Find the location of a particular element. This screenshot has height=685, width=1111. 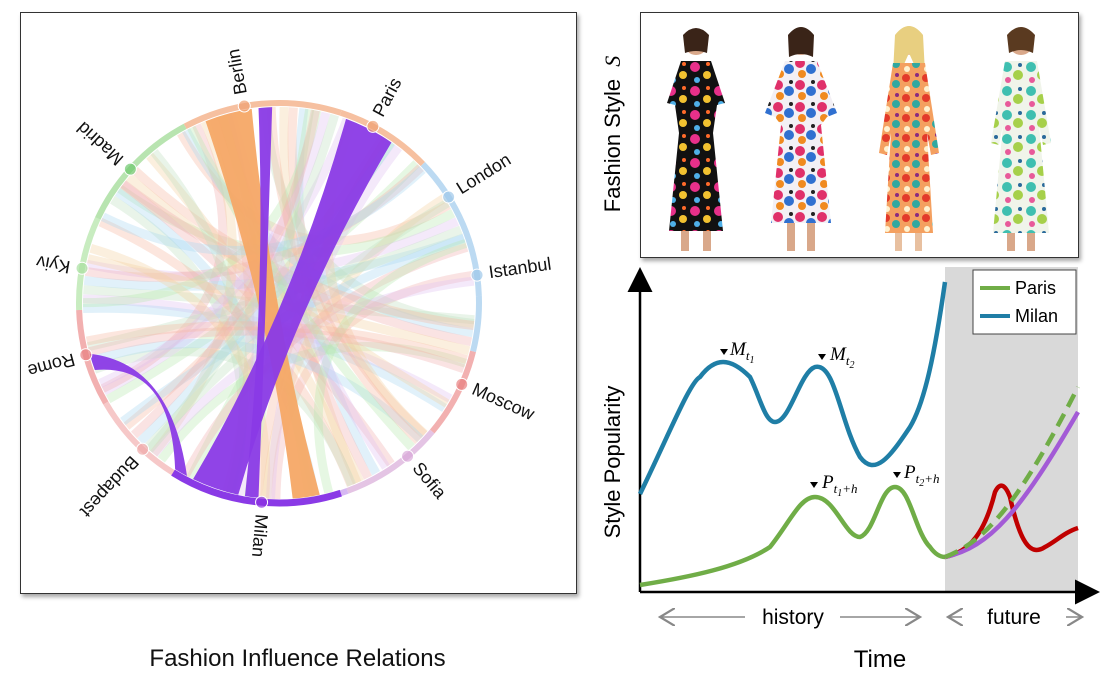

legend: Paris Milan is located at coordinates (1024, 302).